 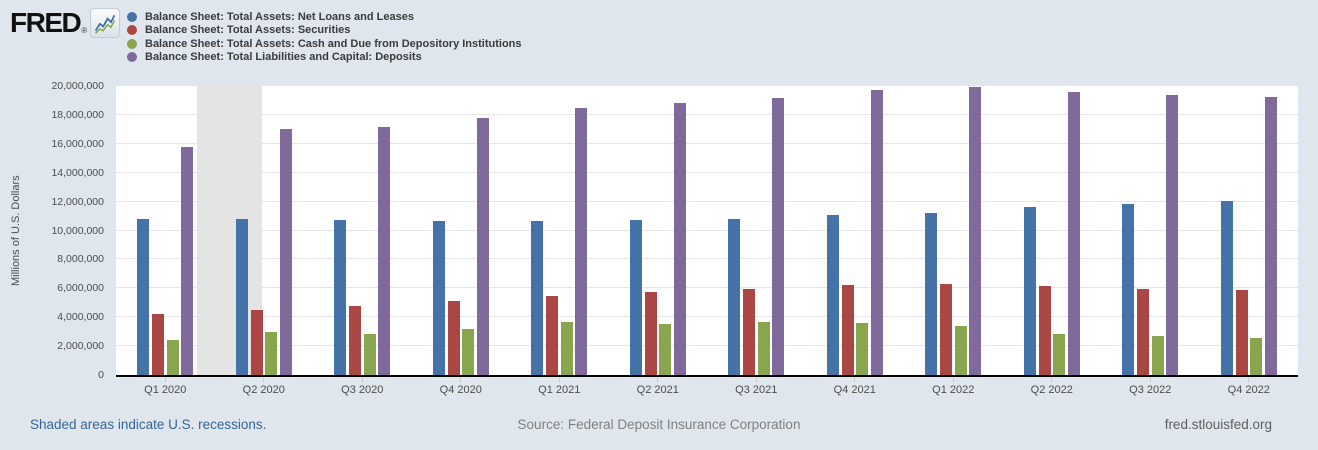 What do you see at coordinates (46, 22) in the screenshot?
I see `fred-logo-text: FRED` at bounding box center [46, 22].